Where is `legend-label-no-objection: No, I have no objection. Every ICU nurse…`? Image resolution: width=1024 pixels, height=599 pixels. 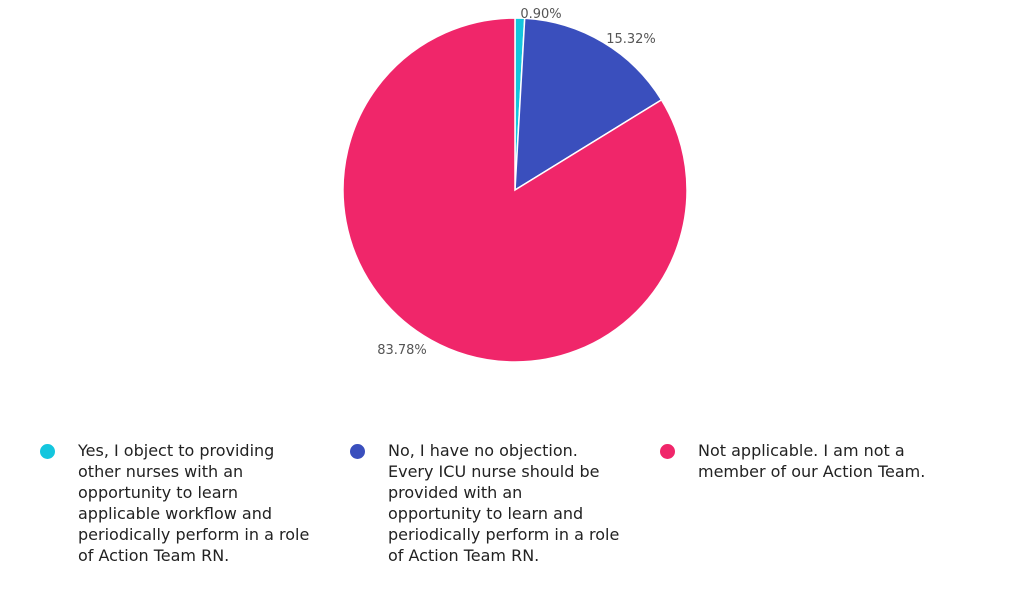
legend-label-no-objection: No, I have no objection. Every ICU nurse… is located at coordinates (504, 503).